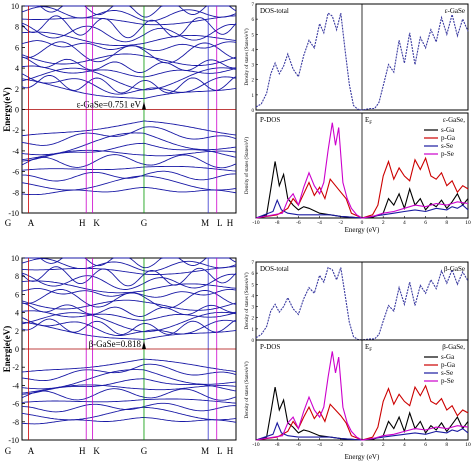 Image resolution: width=474 pixels, height=463 pixels. I want to click on kpoint-label: L, so click(220, 223).